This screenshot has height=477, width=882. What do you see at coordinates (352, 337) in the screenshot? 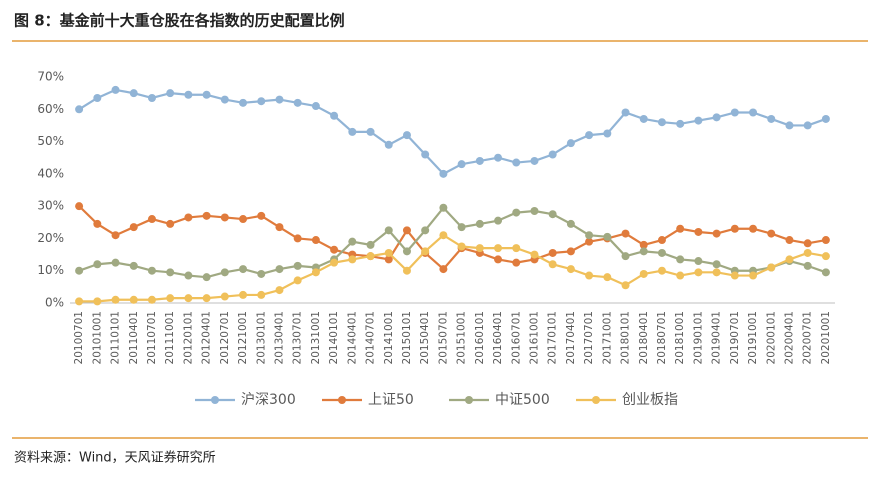
I see `x-tick-label: 20140401` at bounding box center [352, 337].